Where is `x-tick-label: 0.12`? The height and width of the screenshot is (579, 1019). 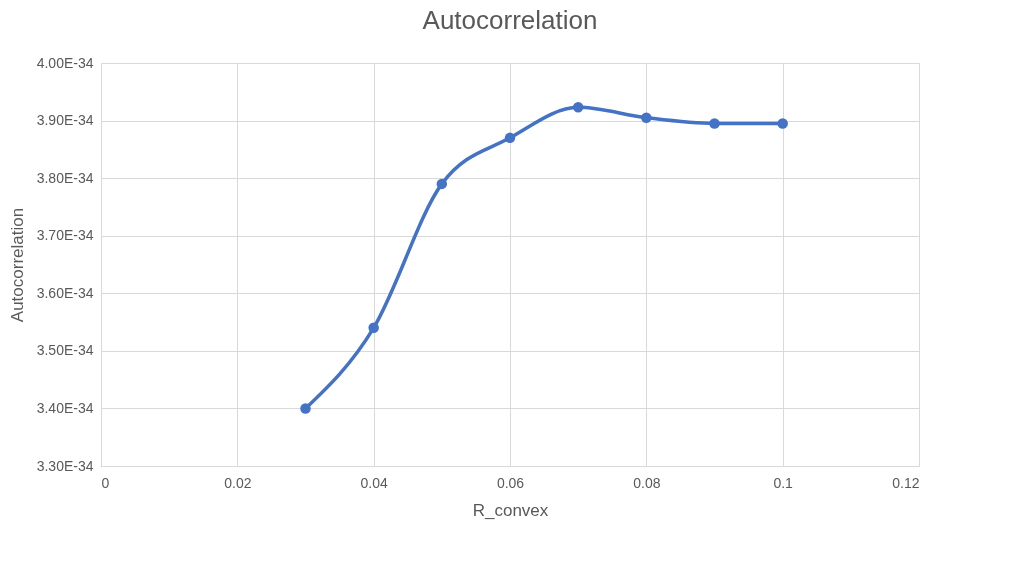 x-tick-label: 0.12 is located at coordinates (906, 482).